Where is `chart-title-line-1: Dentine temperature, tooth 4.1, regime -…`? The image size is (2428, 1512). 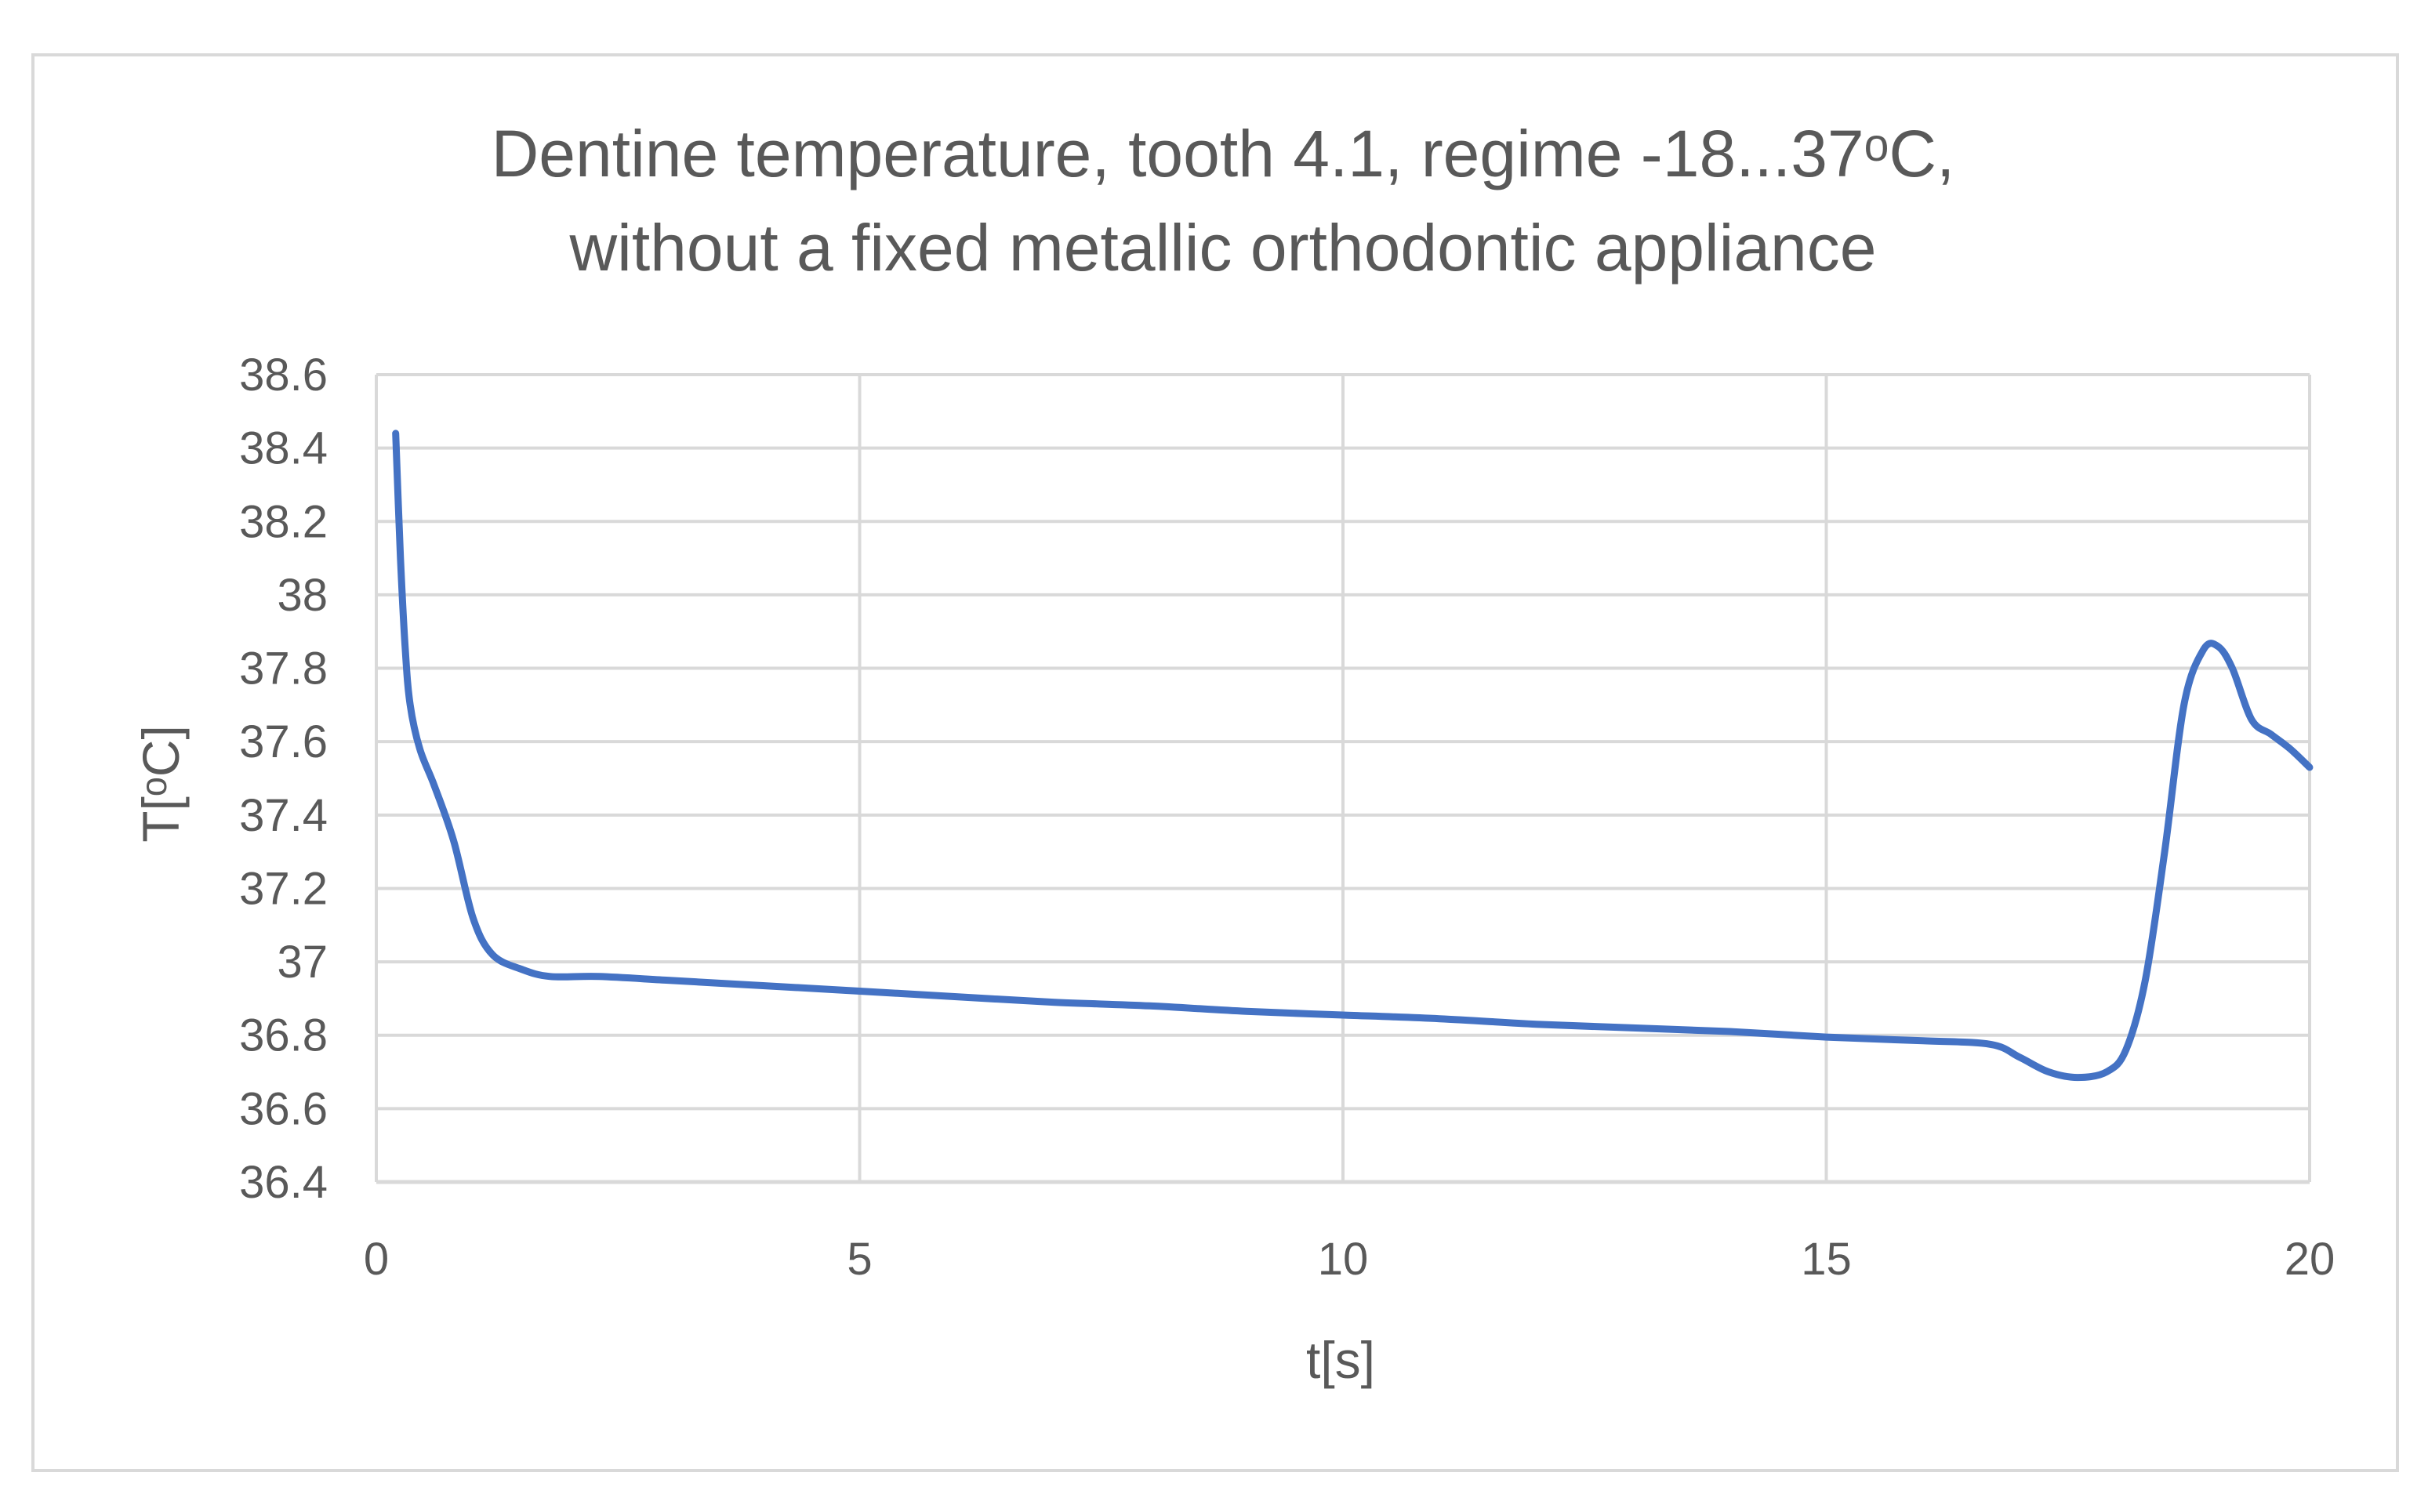
chart-title-line-1: Dentine temperature, tooth 4.1, regime -… is located at coordinates (1223, 153).